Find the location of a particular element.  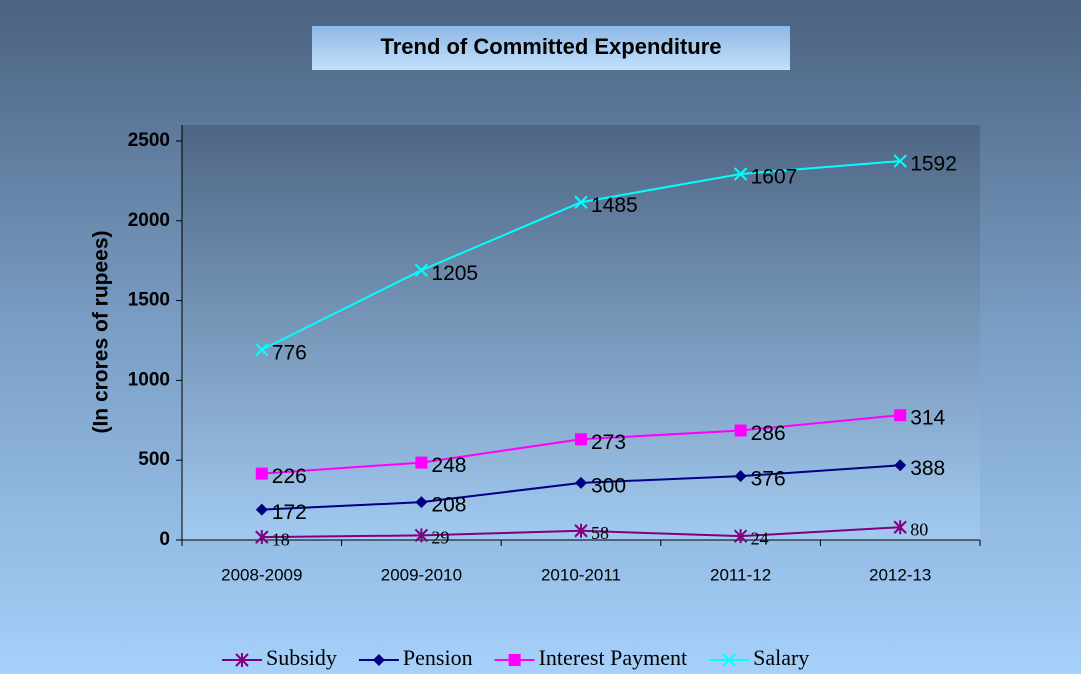

data-label: 226 is located at coordinates (289, 476).